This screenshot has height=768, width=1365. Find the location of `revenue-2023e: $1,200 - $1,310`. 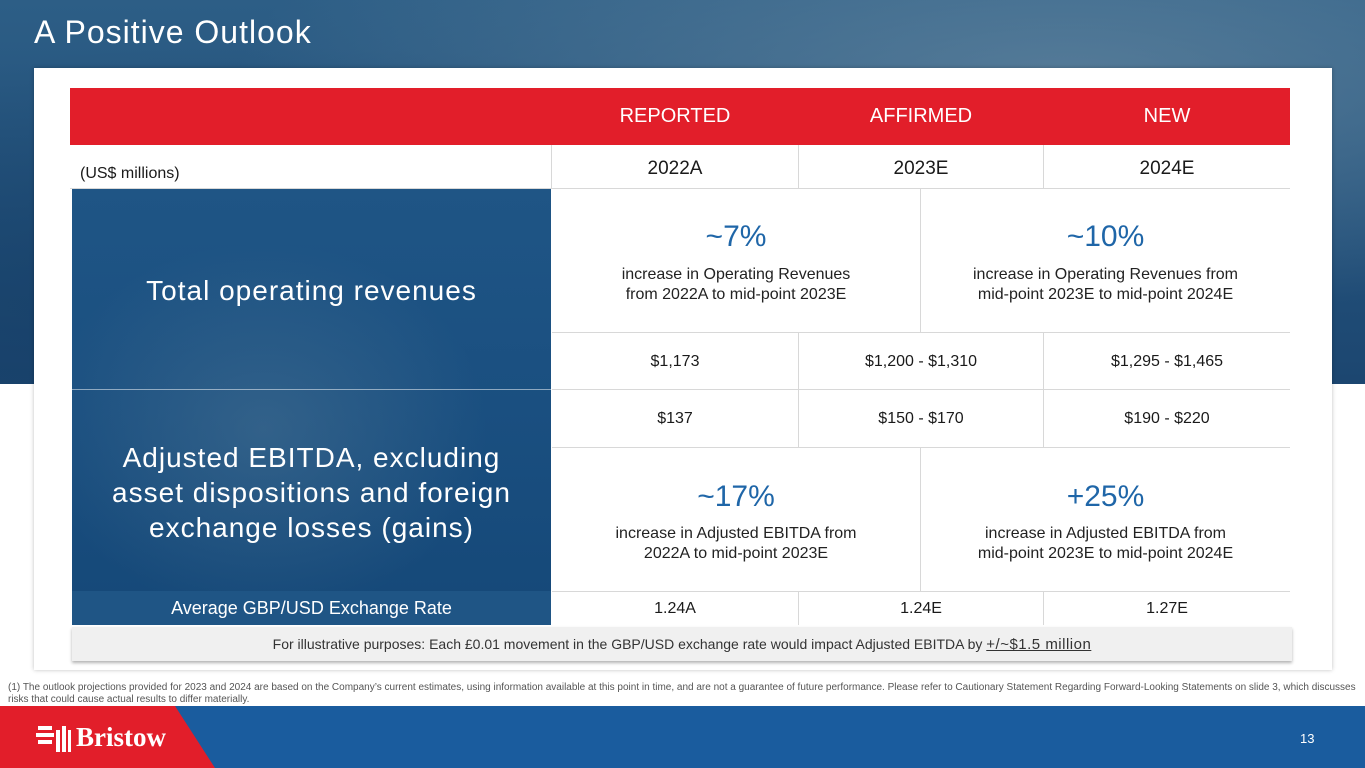

revenue-2023e: $1,200 - $1,310 is located at coordinates (921, 361).